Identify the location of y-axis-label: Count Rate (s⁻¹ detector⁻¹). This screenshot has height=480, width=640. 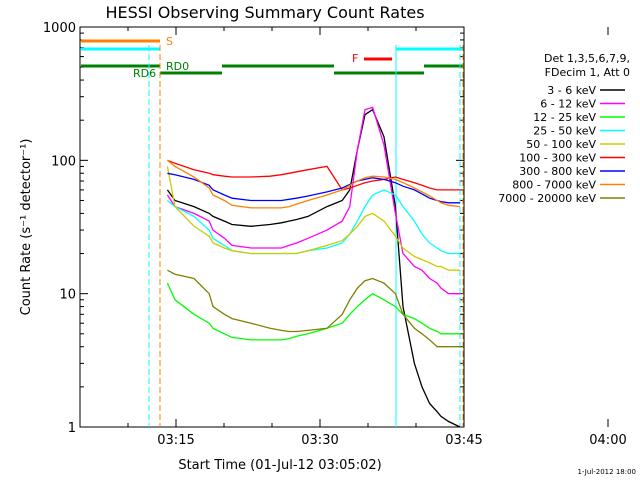
(26, 227).